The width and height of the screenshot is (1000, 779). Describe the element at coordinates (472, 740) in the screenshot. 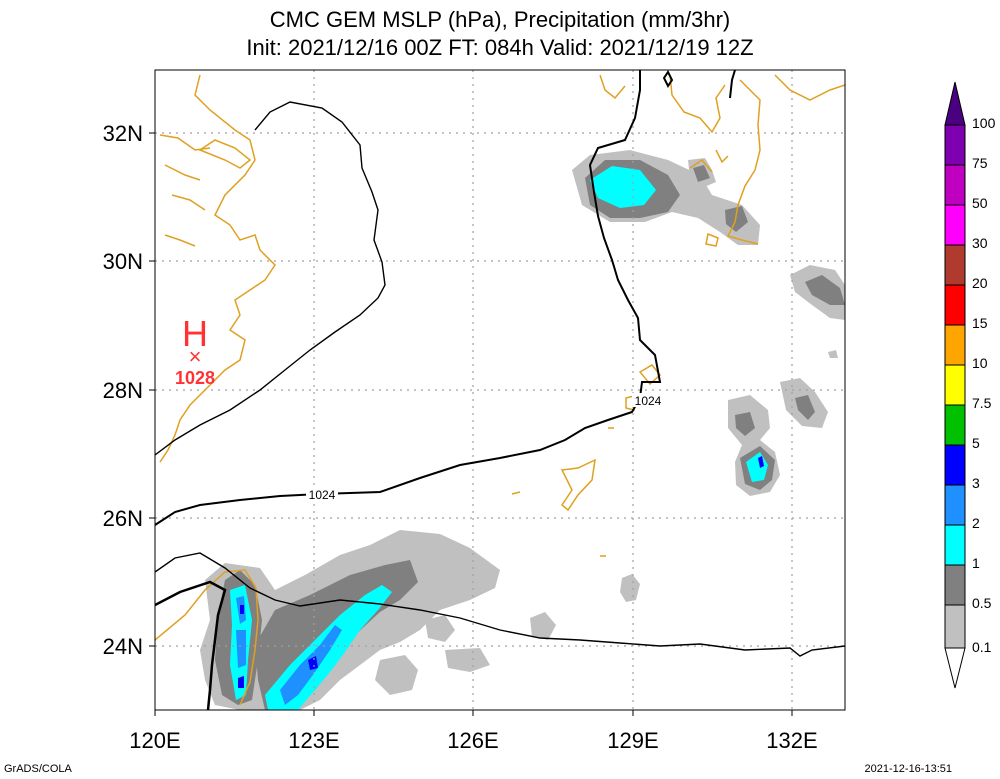

I see `lon-label: 126E` at that location.